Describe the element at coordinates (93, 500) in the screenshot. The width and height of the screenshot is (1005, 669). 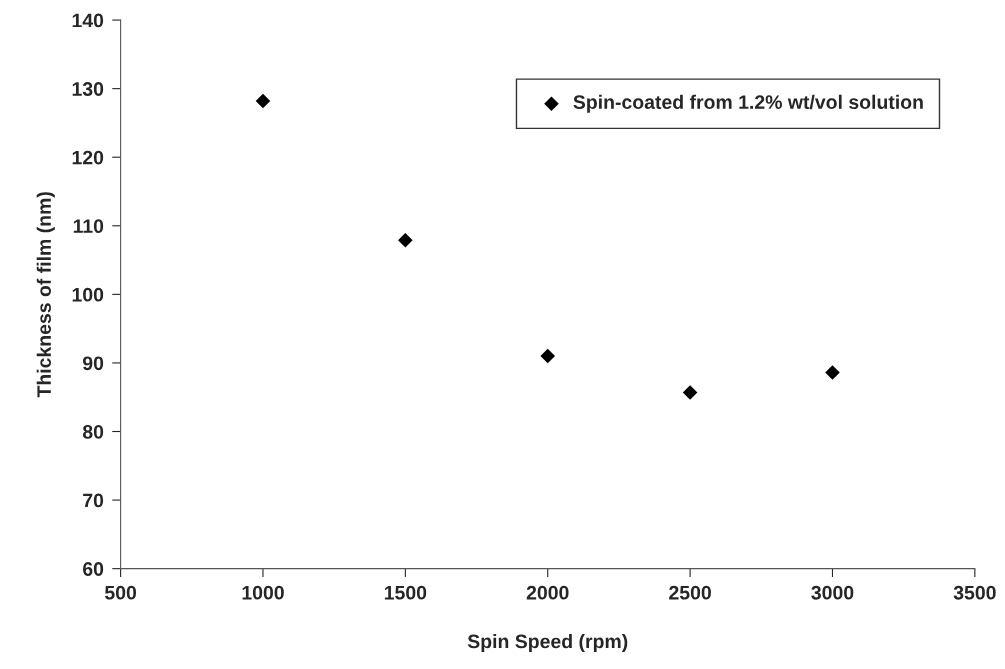
I see `y-tick-label: 70` at that location.